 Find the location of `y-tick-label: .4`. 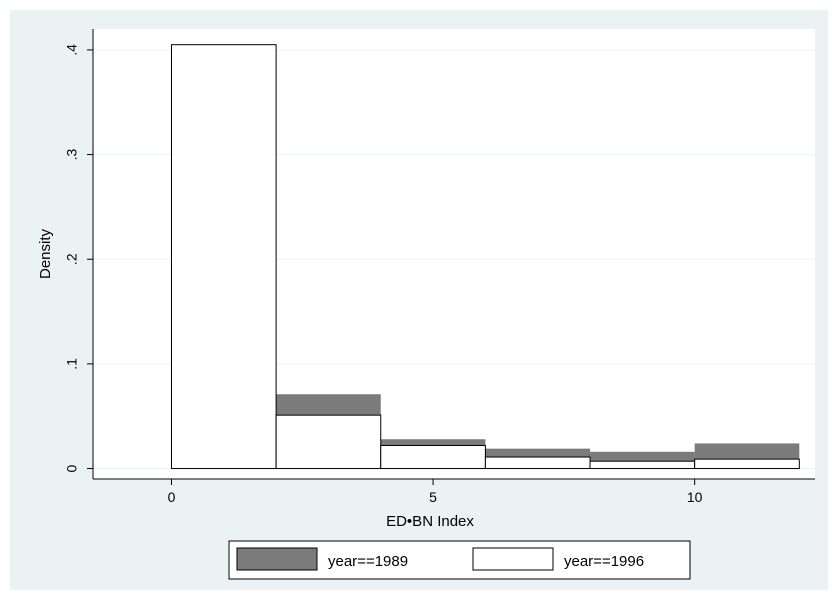

y-tick-label: .4 is located at coordinates (72, 50).